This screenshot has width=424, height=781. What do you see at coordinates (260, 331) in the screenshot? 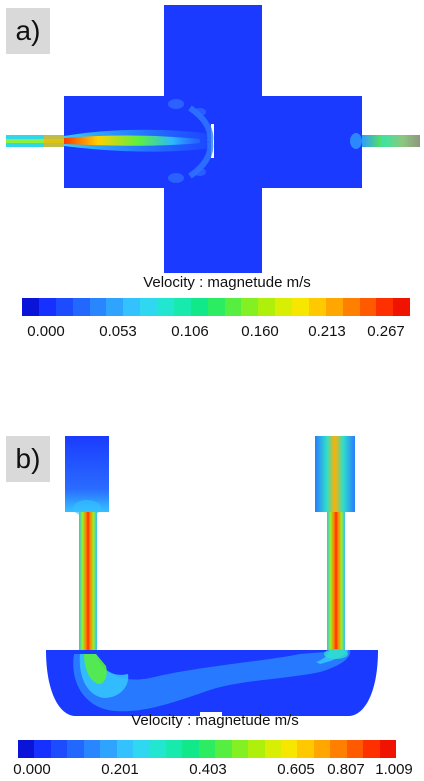
I see `tick-label: 0.160` at bounding box center [260, 331].